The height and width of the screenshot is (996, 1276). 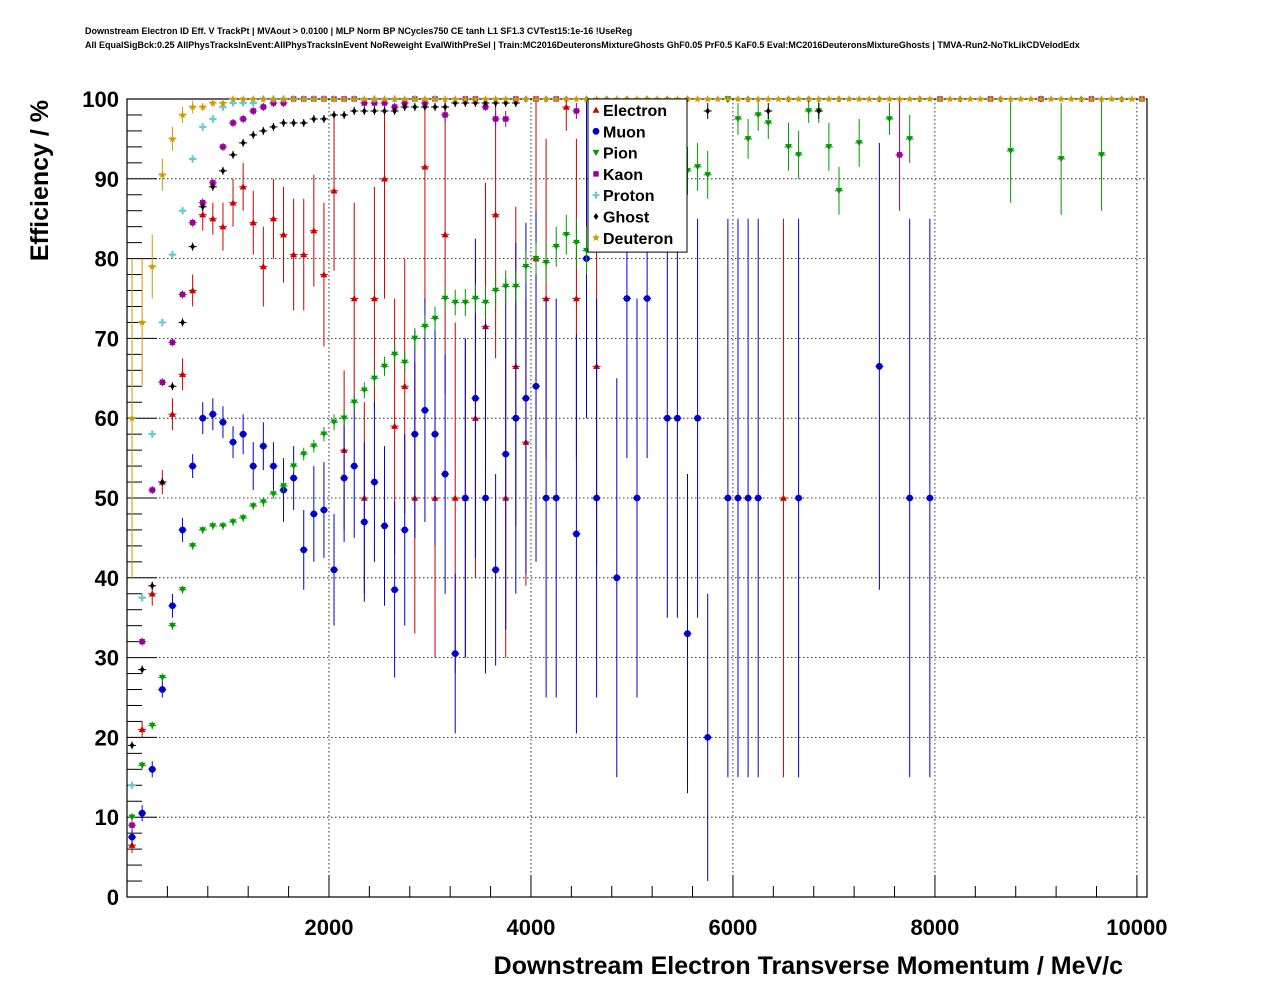 I want to click on y-tick-label: 20, so click(x=107, y=737).